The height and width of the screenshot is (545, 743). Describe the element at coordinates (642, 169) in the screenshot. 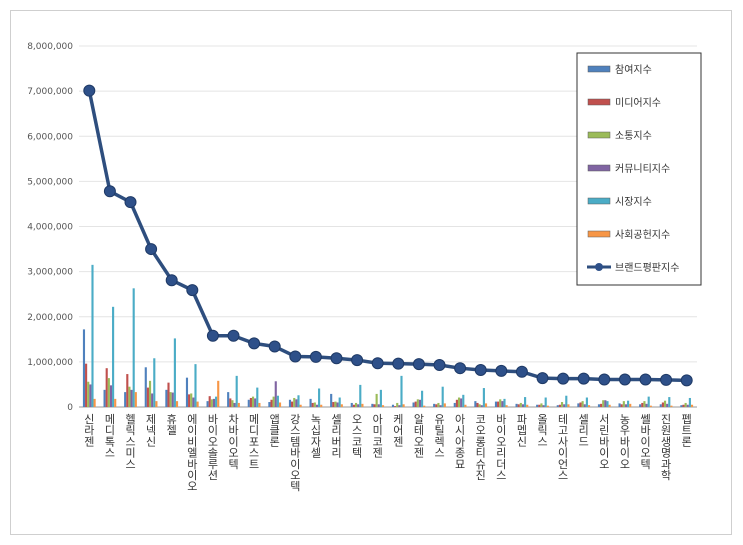

I see `legend-label: 커뮤니티지수` at that location.